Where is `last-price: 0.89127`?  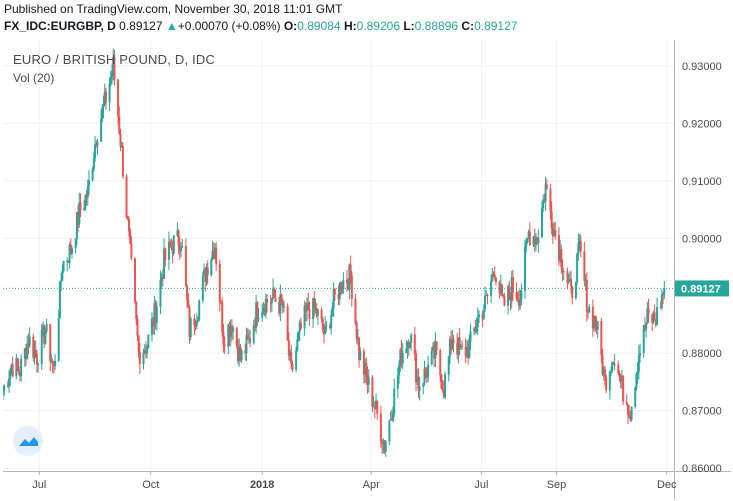 last-price: 0.89127 is located at coordinates (141, 26).